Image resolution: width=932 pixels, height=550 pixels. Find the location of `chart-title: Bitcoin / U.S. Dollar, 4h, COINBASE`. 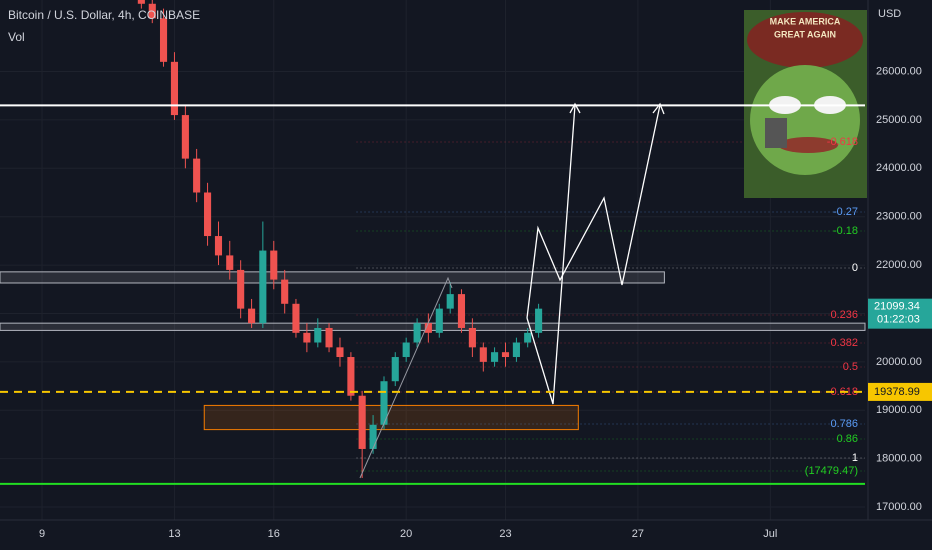

chart-title: Bitcoin / U.S. Dollar, 4h, COINBASE is located at coordinates (104, 15).